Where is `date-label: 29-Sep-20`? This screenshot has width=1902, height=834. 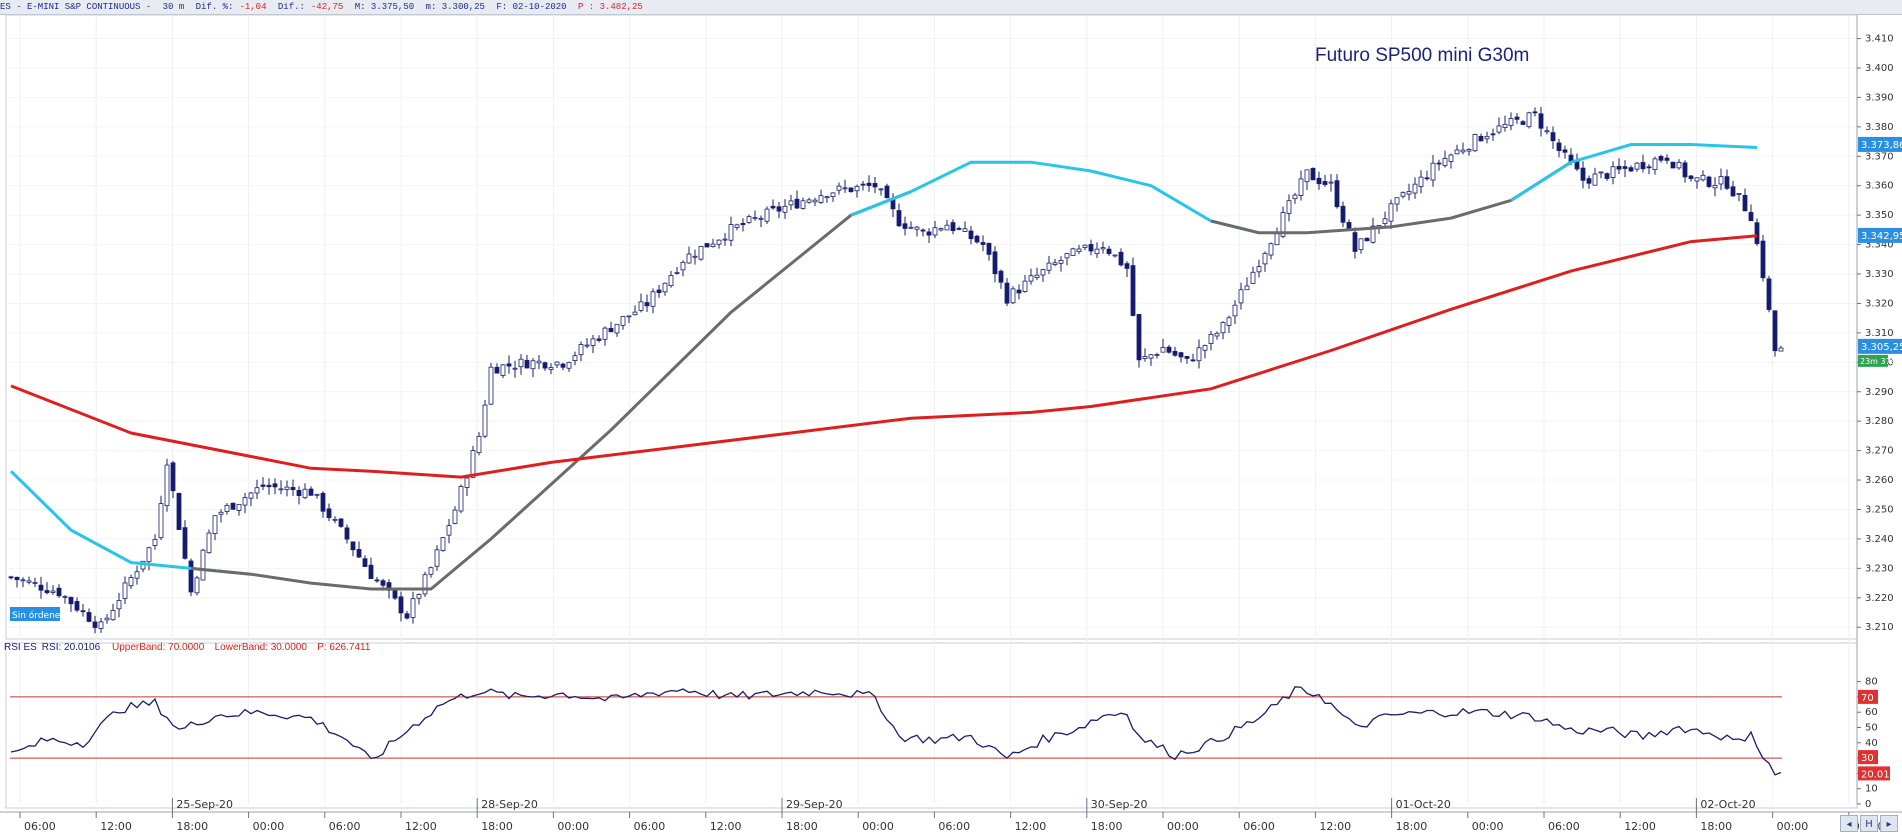
date-label: 29-Sep-20 is located at coordinates (814, 804).